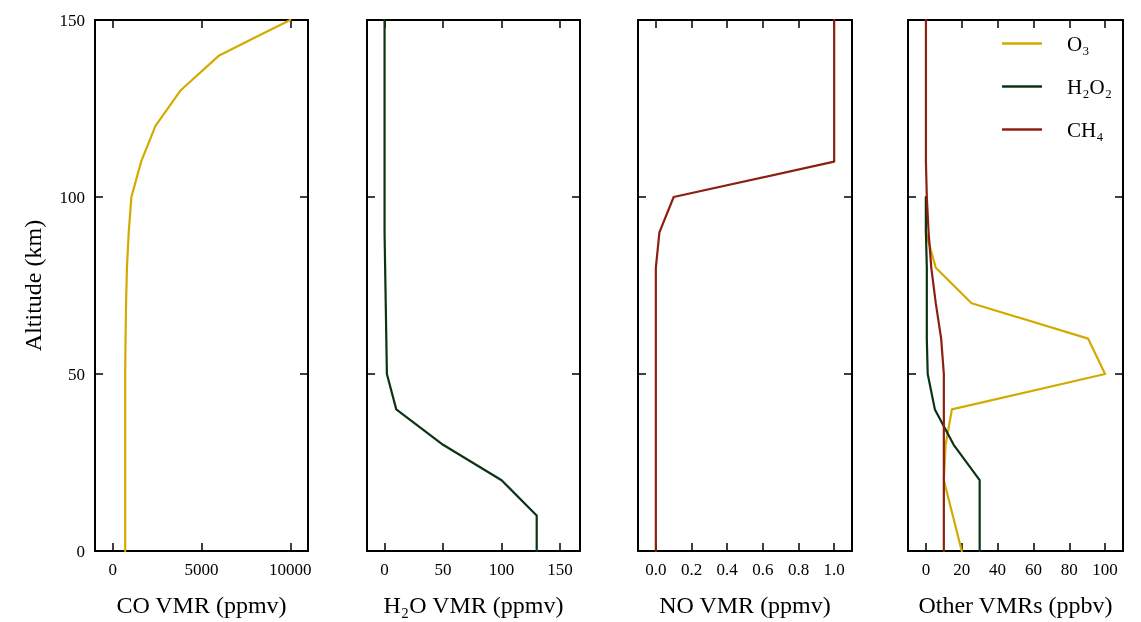 This screenshot has height=622, width=1141. I want to click on x-tick-label: 150, so click(560, 569).